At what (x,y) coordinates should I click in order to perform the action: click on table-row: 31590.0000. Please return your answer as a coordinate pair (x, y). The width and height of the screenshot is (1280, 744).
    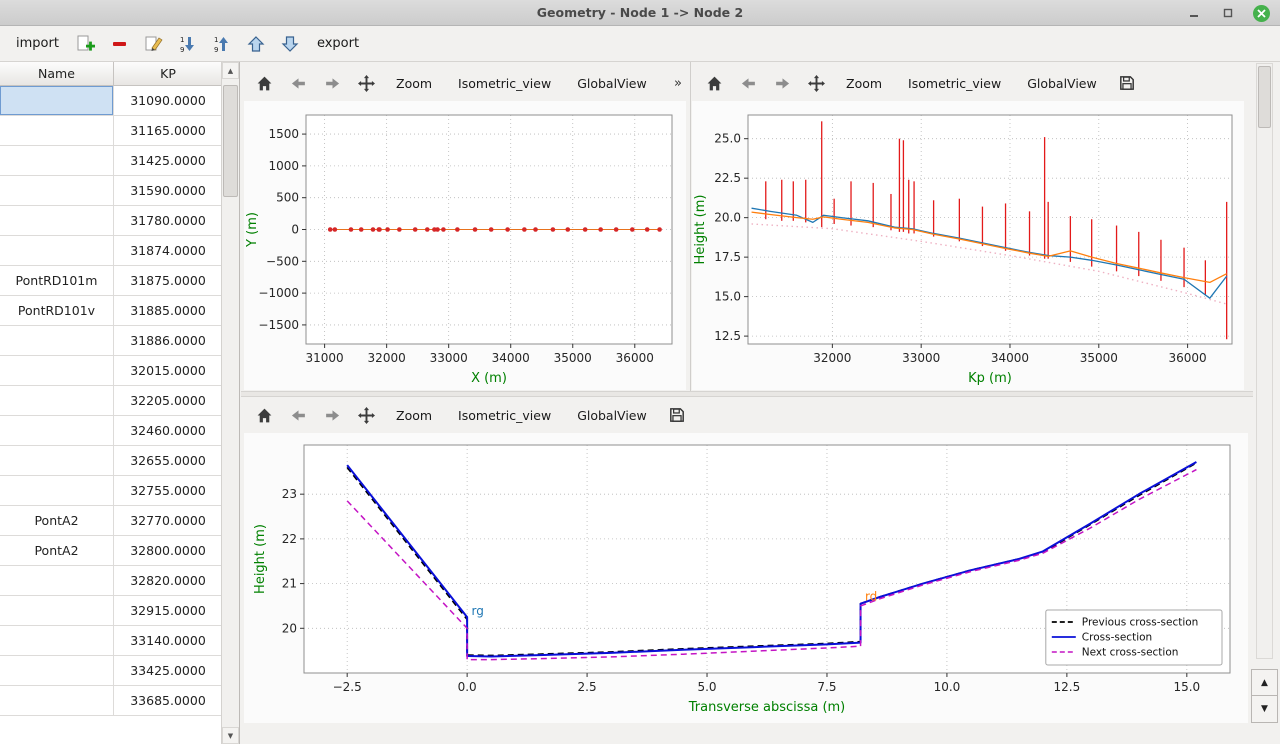
    Looking at the image, I should click on (111, 191).